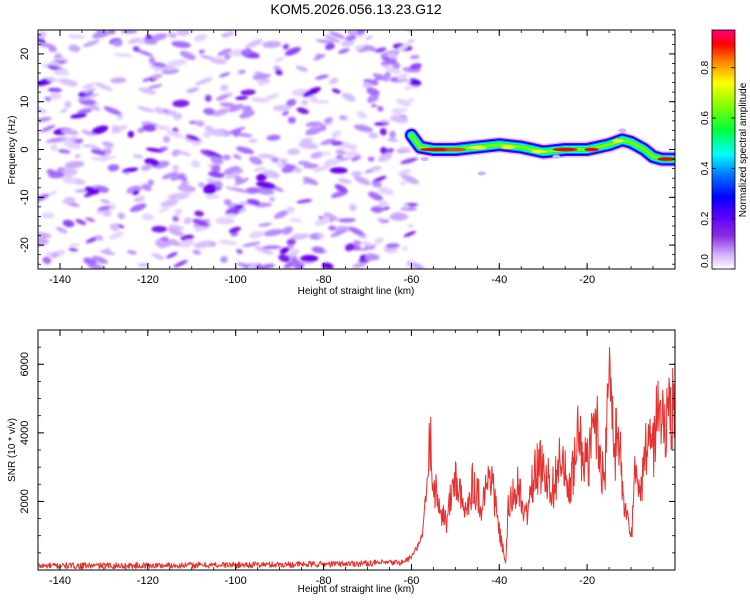 The height and width of the screenshot is (605, 750). What do you see at coordinates (25, 364) in the screenshot?
I see `y-tick-label: 6000` at bounding box center [25, 364].